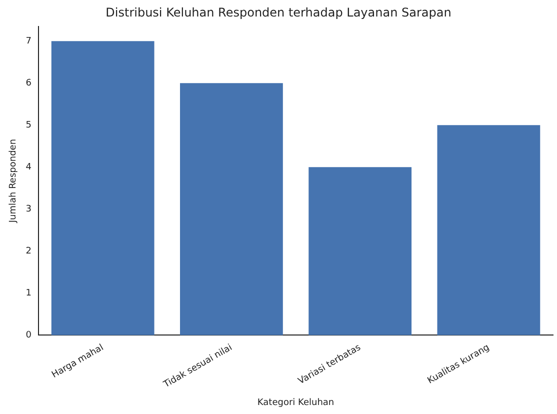 This screenshot has width=557, height=414. What do you see at coordinates (295, 403) in the screenshot?
I see `x-axis-title: Kategori Keluhan` at bounding box center [295, 403].